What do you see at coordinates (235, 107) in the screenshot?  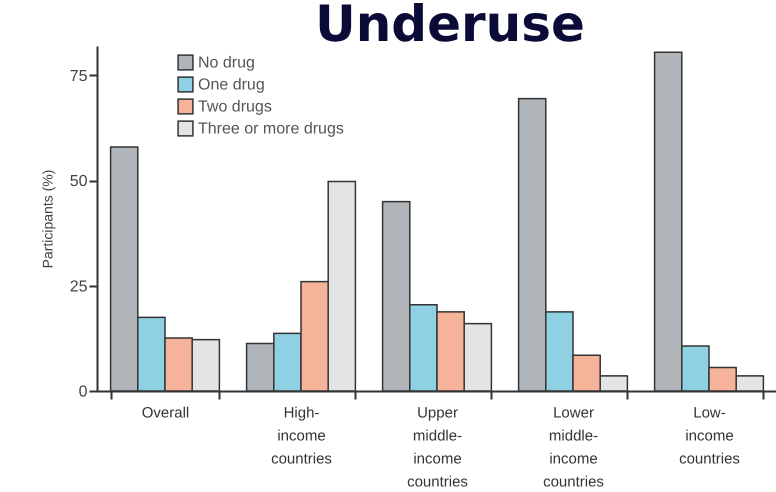 I see `legend-label: Two drugs` at bounding box center [235, 107].